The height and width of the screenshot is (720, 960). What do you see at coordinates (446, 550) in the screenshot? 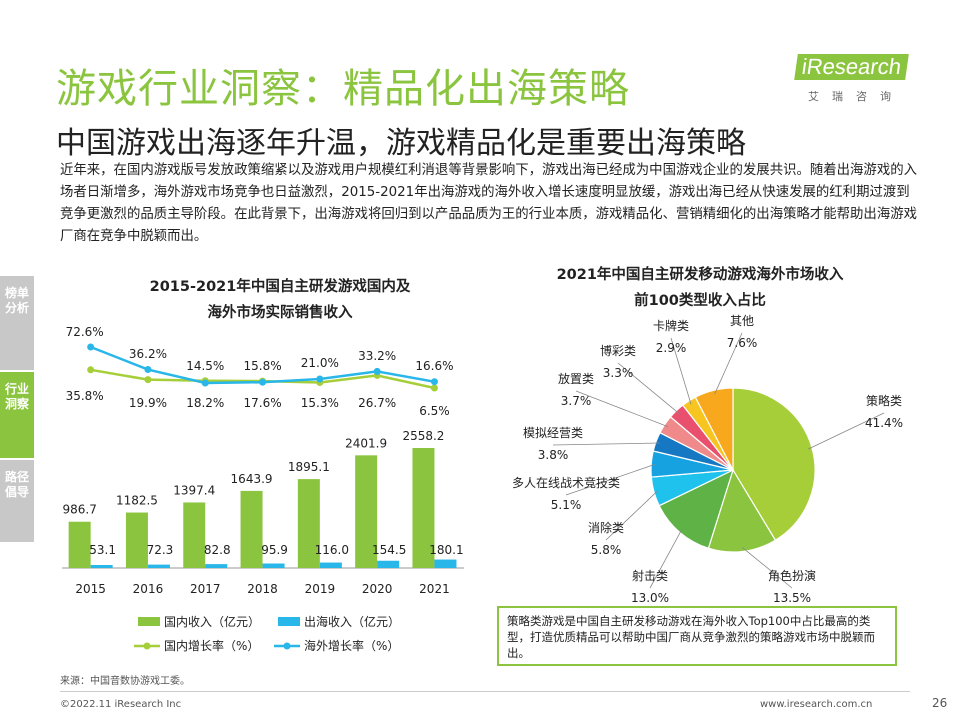
I see `overseas-bar-label: 180.1` at bounding box center [446, 550].